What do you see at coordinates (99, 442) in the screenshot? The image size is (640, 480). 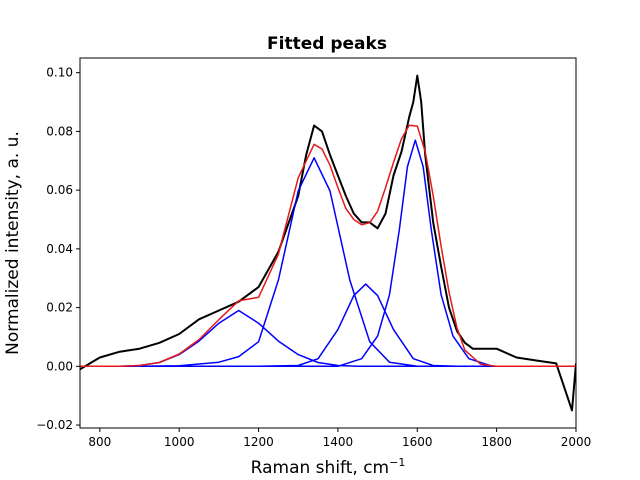 I see `x-tick-label: 800` at bounding box center [99, 442].